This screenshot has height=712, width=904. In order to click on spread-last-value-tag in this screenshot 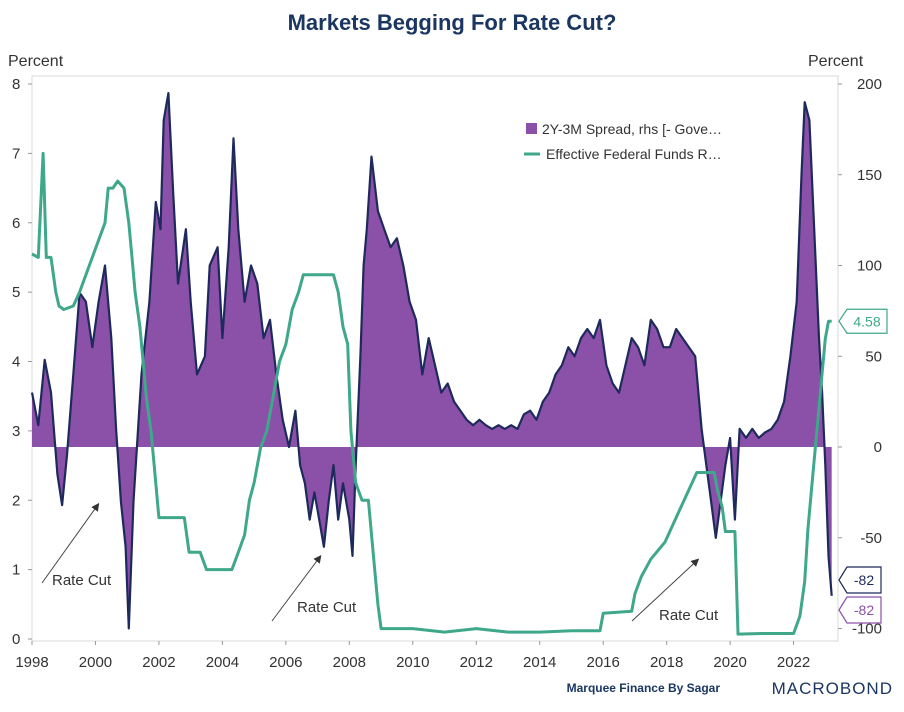, I will do `click(860, 580)`.